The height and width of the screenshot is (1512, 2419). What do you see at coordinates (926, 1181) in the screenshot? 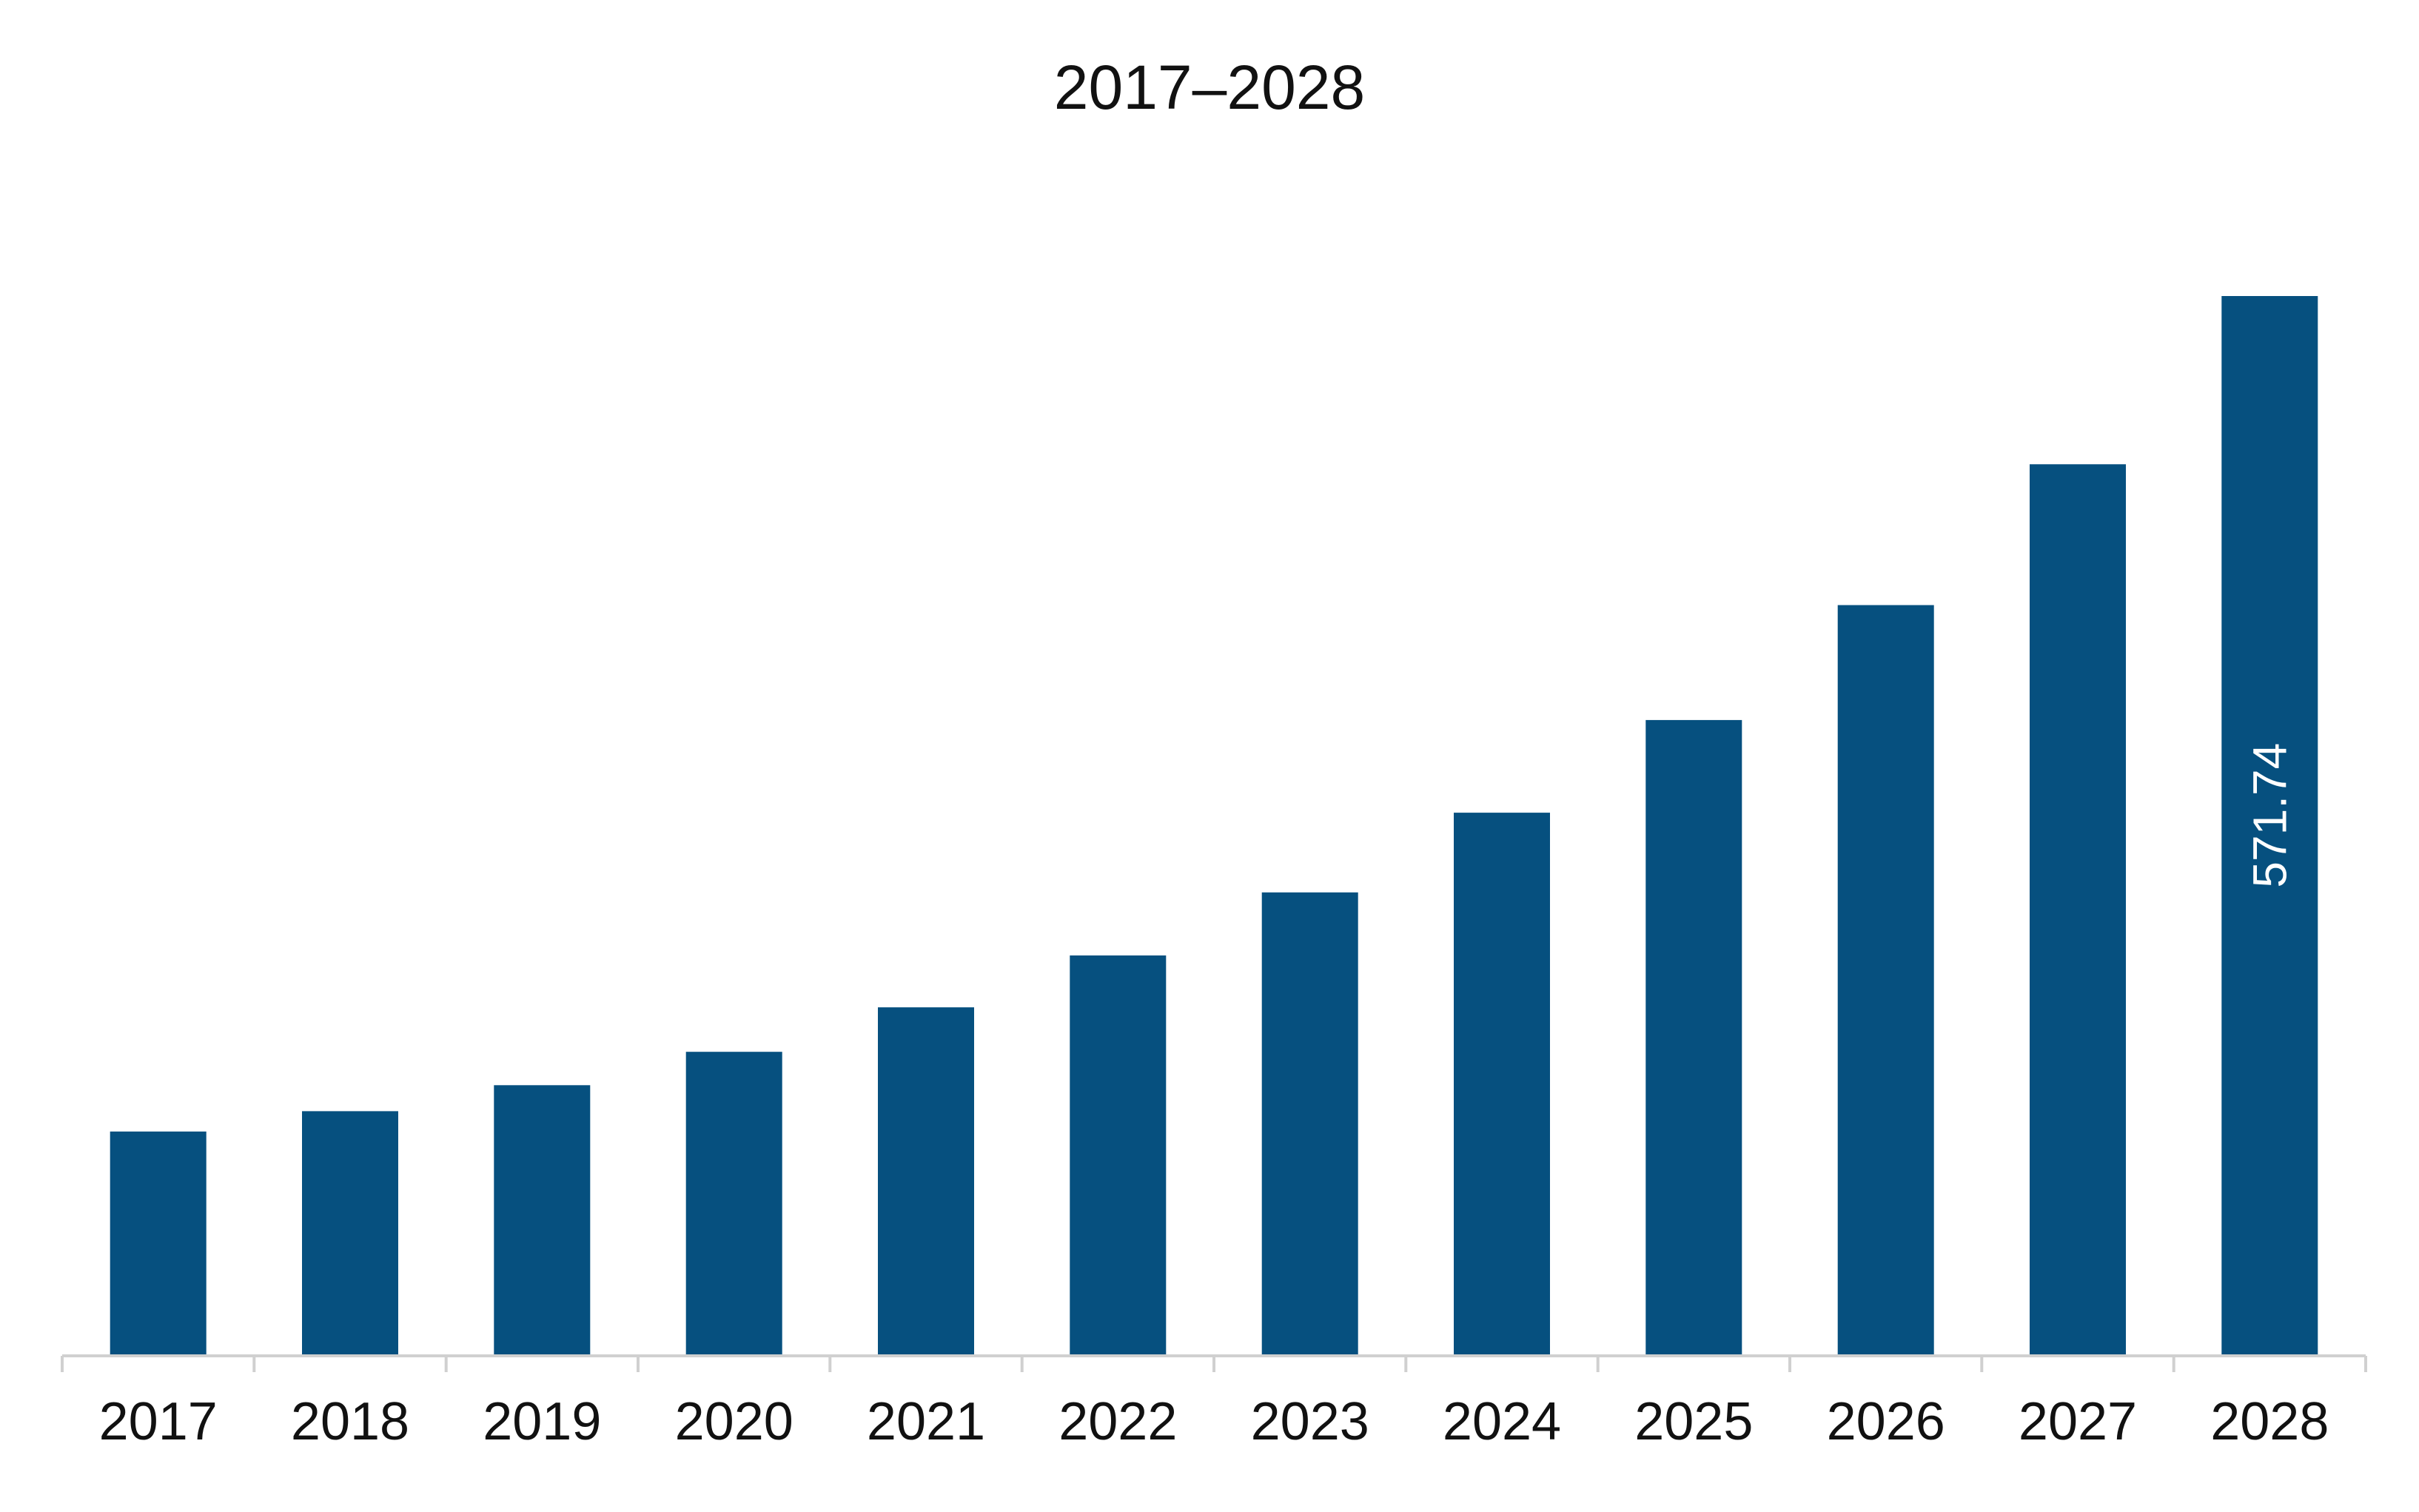
I see `bar-2021` at bounding box center [926, 1181].